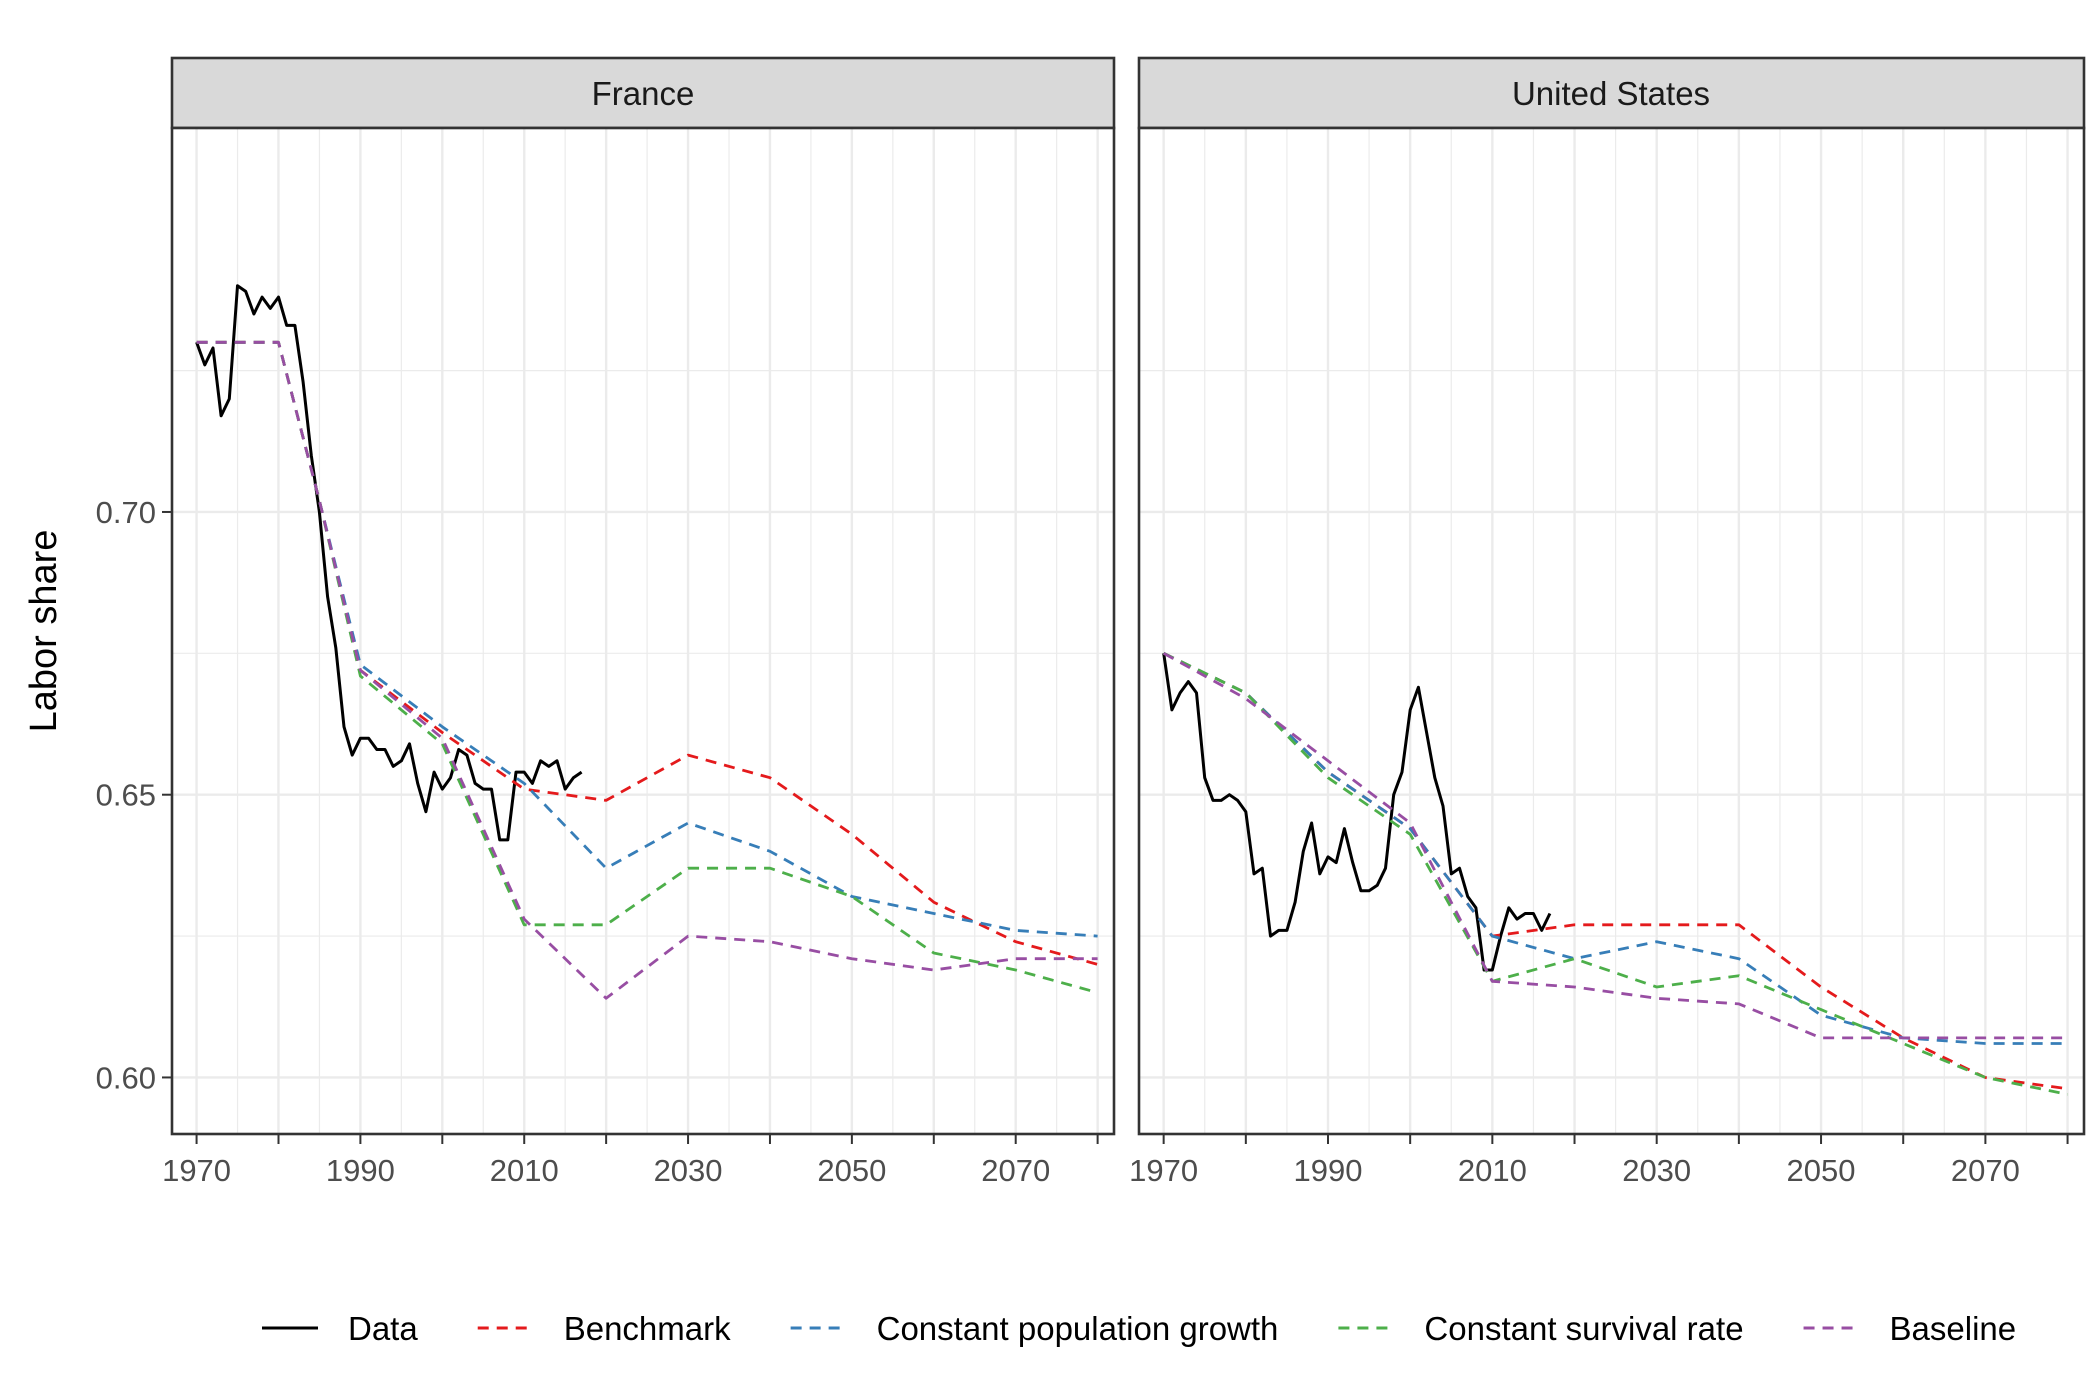  What do you see at coordinates (1953, 1328) in the screenshot?
I see `legend-label: Baseline` at bounding box center [1953, 1328].